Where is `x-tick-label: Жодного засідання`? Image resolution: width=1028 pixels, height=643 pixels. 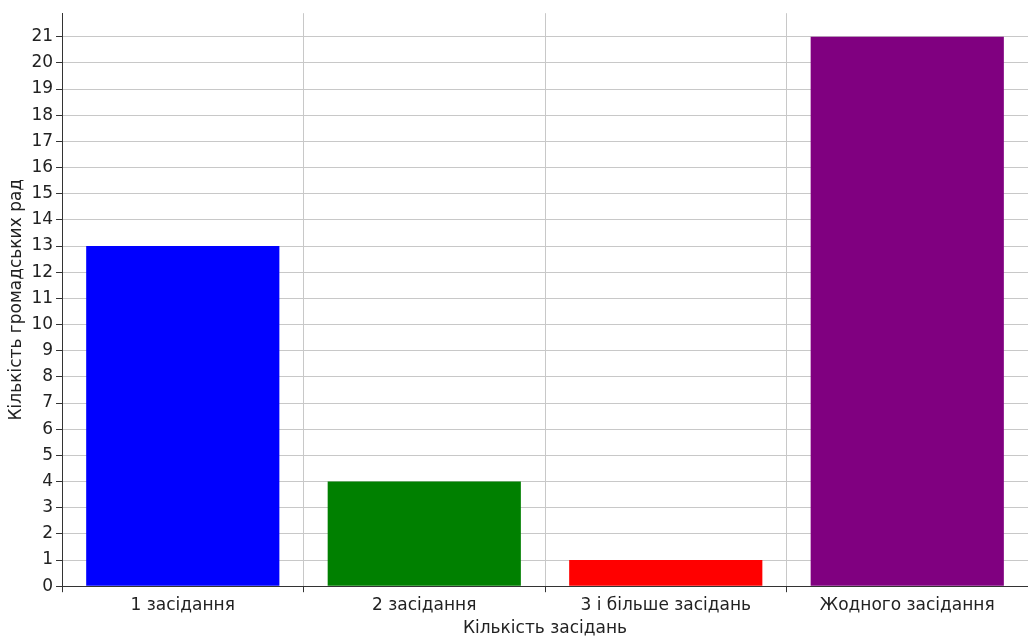
x-tick-label: Жодного засідання is located at coordinates (907, 603).